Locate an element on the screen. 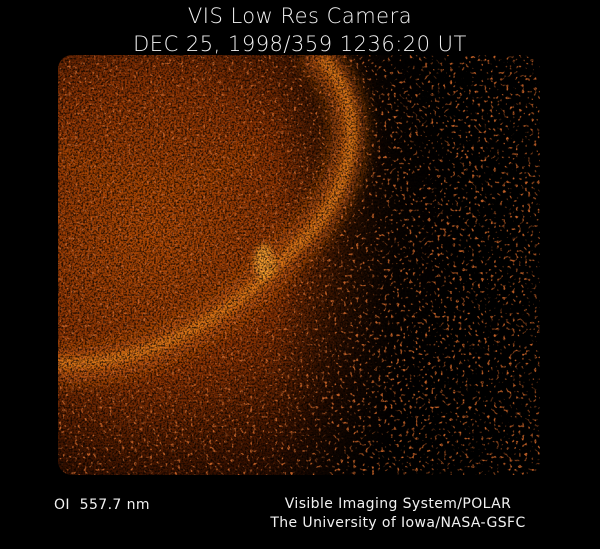 This screenshot has height=549, width=600. wavelength: OI 557.7 nm is located at coordinates (102, 505).